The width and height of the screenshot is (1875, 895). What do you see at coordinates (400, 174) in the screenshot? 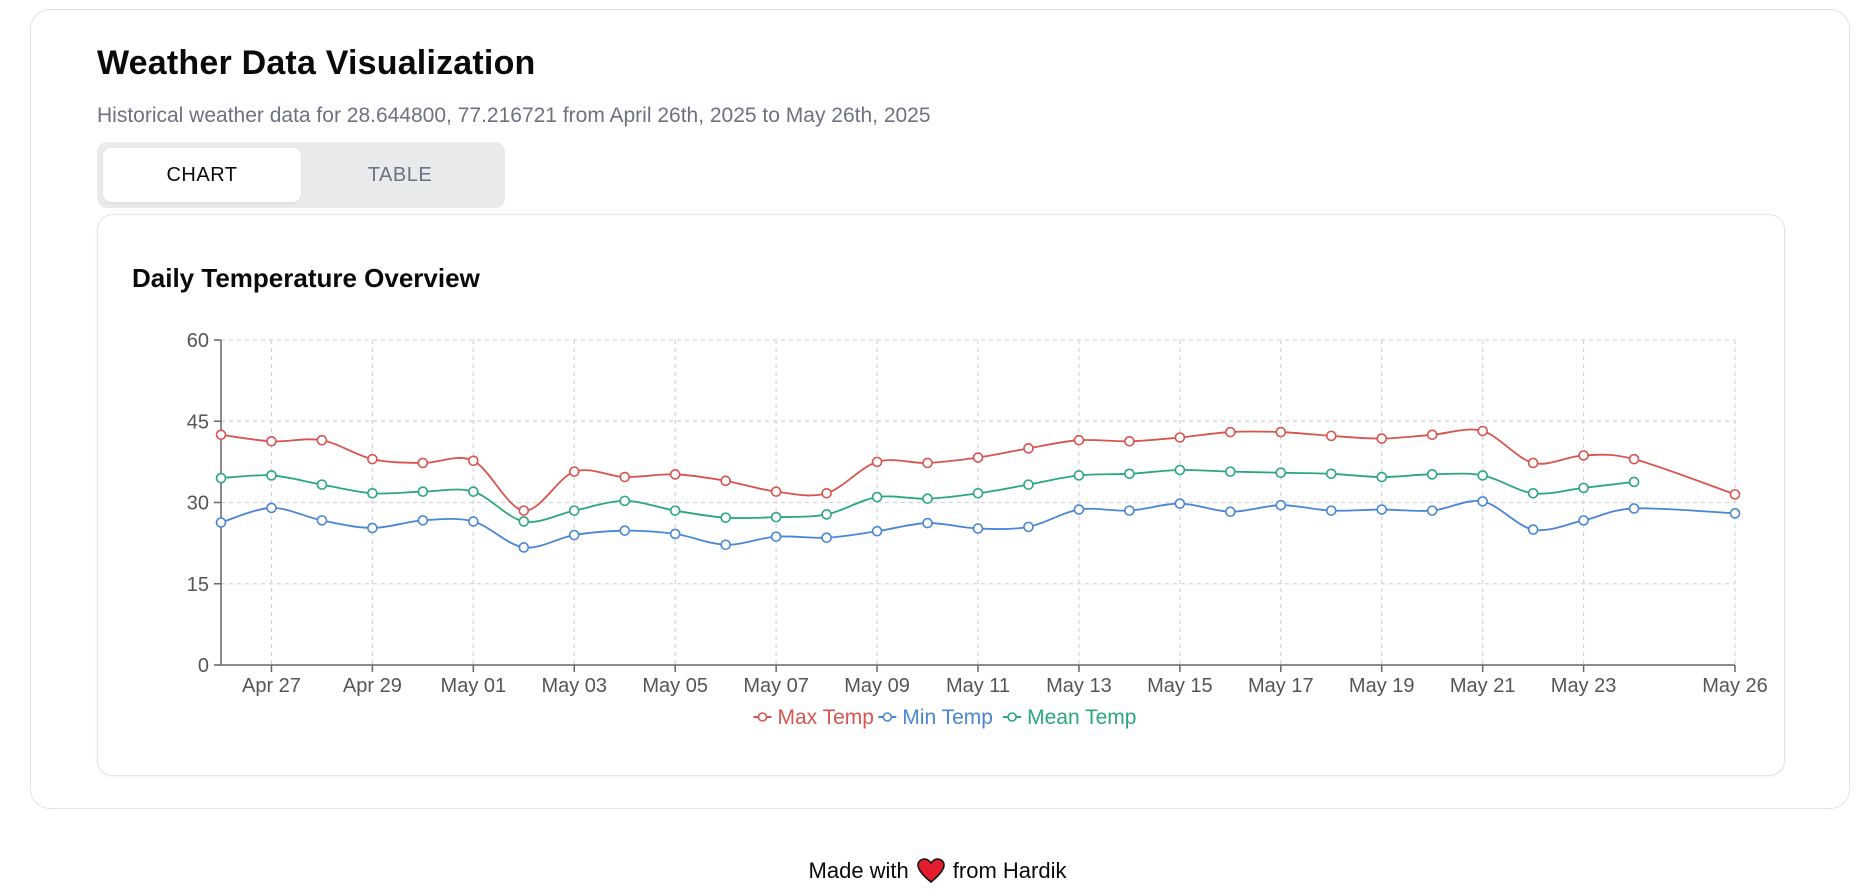
I see `tab-table: TABLE` at bounding box center [400, 174].